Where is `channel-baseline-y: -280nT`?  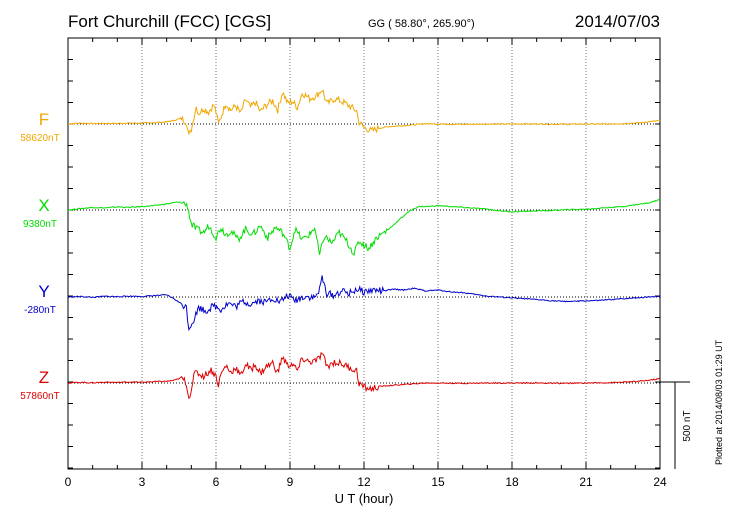 channel-baseline-y: -280nT is located at coordinates (40, 310).